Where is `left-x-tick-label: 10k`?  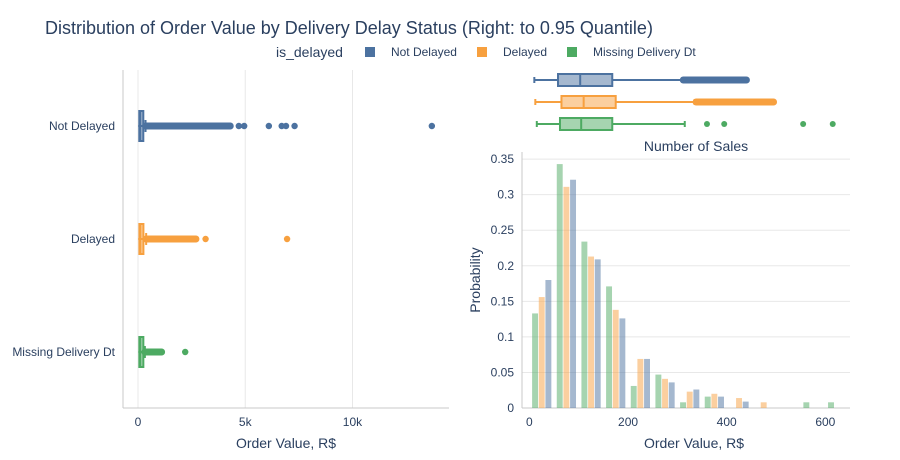
left-x-tick-label: 10k is located at coordinates (353, 422).